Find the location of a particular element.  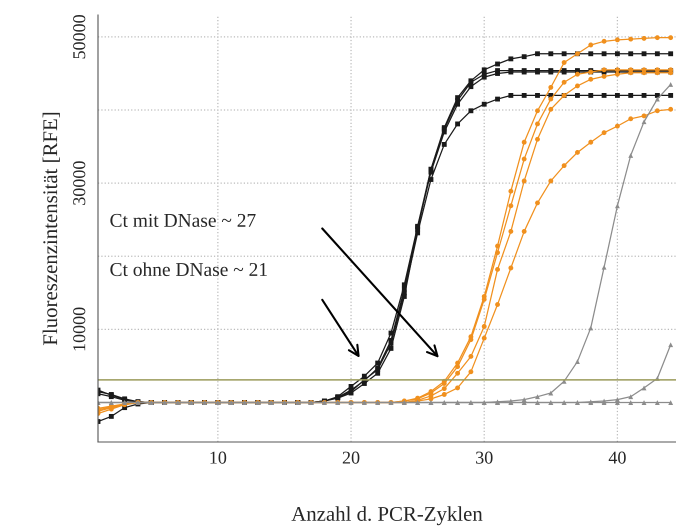

y-axis-title: Fluoreszenzintensität [RFE] is located at coordinates (51, 229).